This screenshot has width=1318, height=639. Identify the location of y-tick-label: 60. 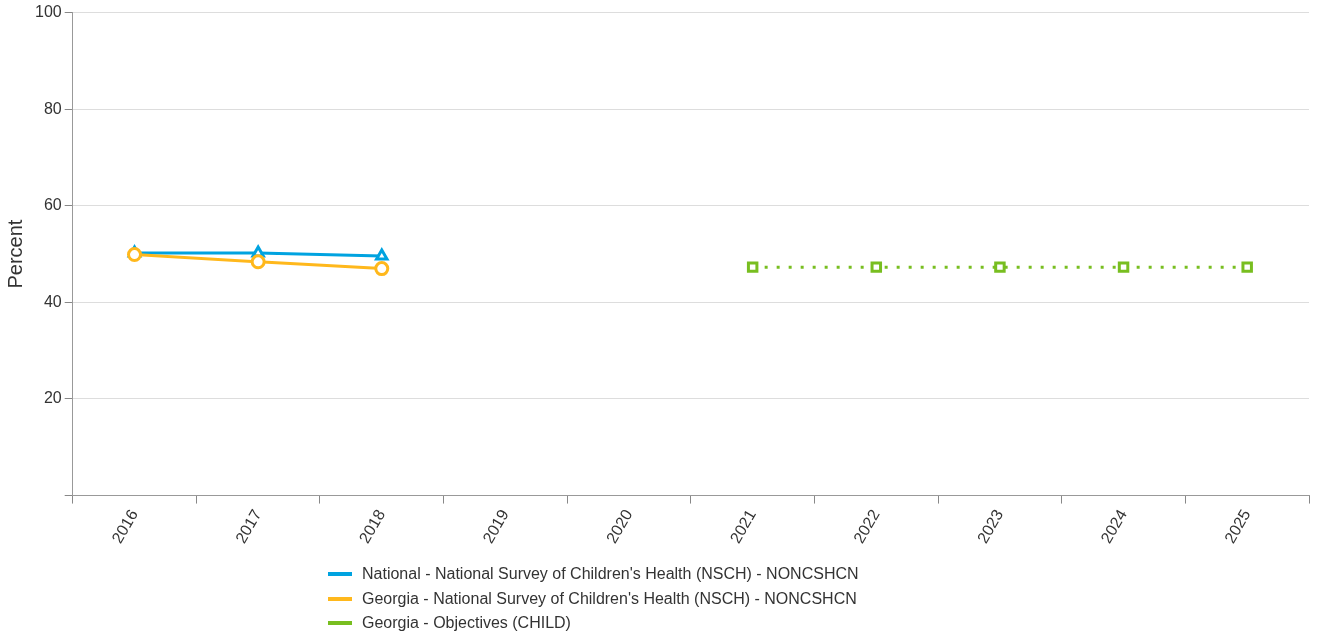
(52, 205).